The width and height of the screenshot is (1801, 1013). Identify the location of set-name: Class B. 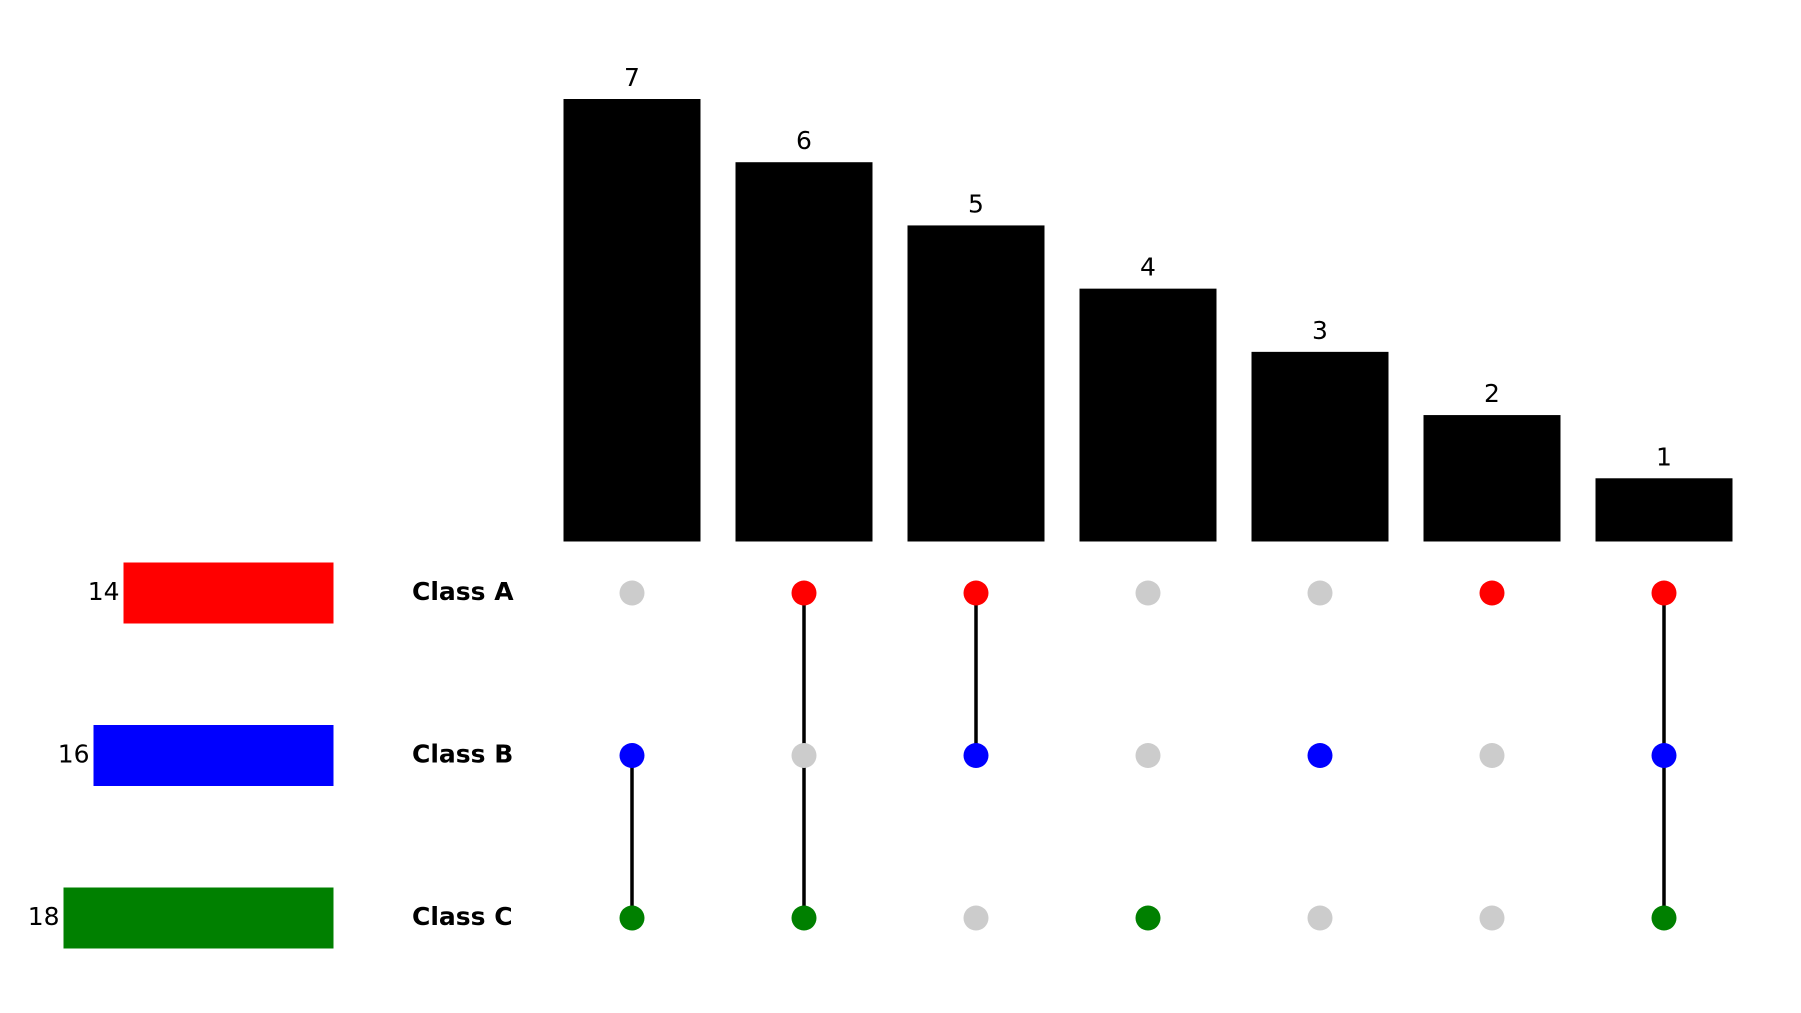
(462, 754).